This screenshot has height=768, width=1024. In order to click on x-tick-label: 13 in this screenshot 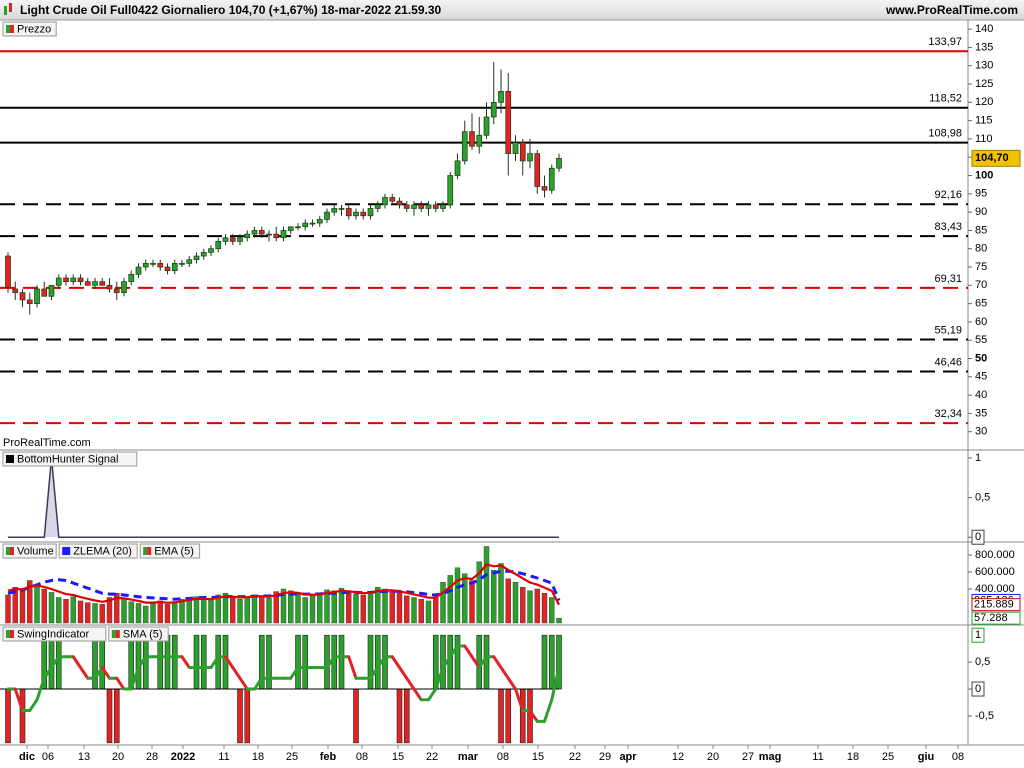, I will do `click(84, 757)`.